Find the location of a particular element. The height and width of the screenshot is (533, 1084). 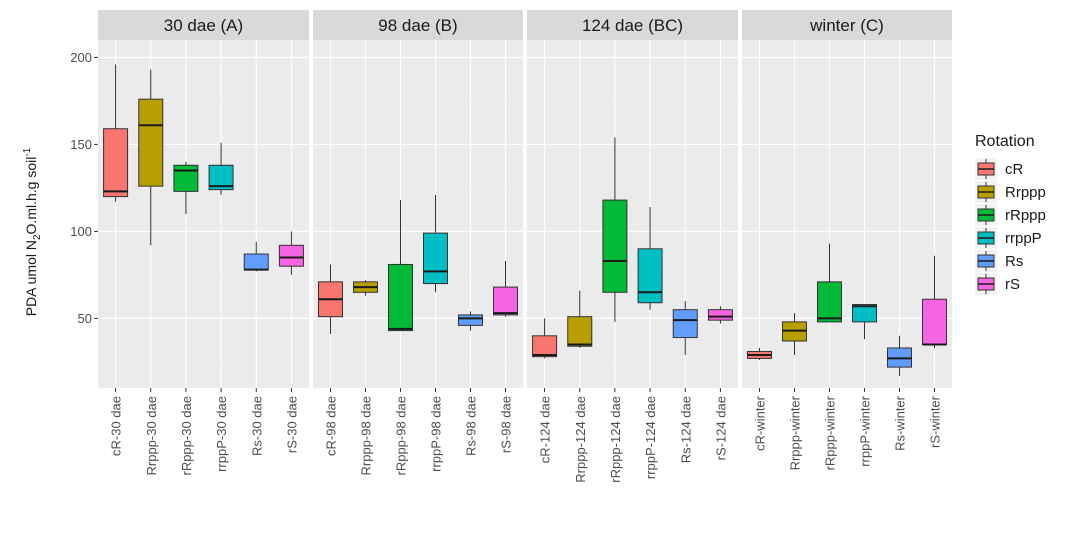

facet-title: winter (C) is located at coordinates (846, 25).